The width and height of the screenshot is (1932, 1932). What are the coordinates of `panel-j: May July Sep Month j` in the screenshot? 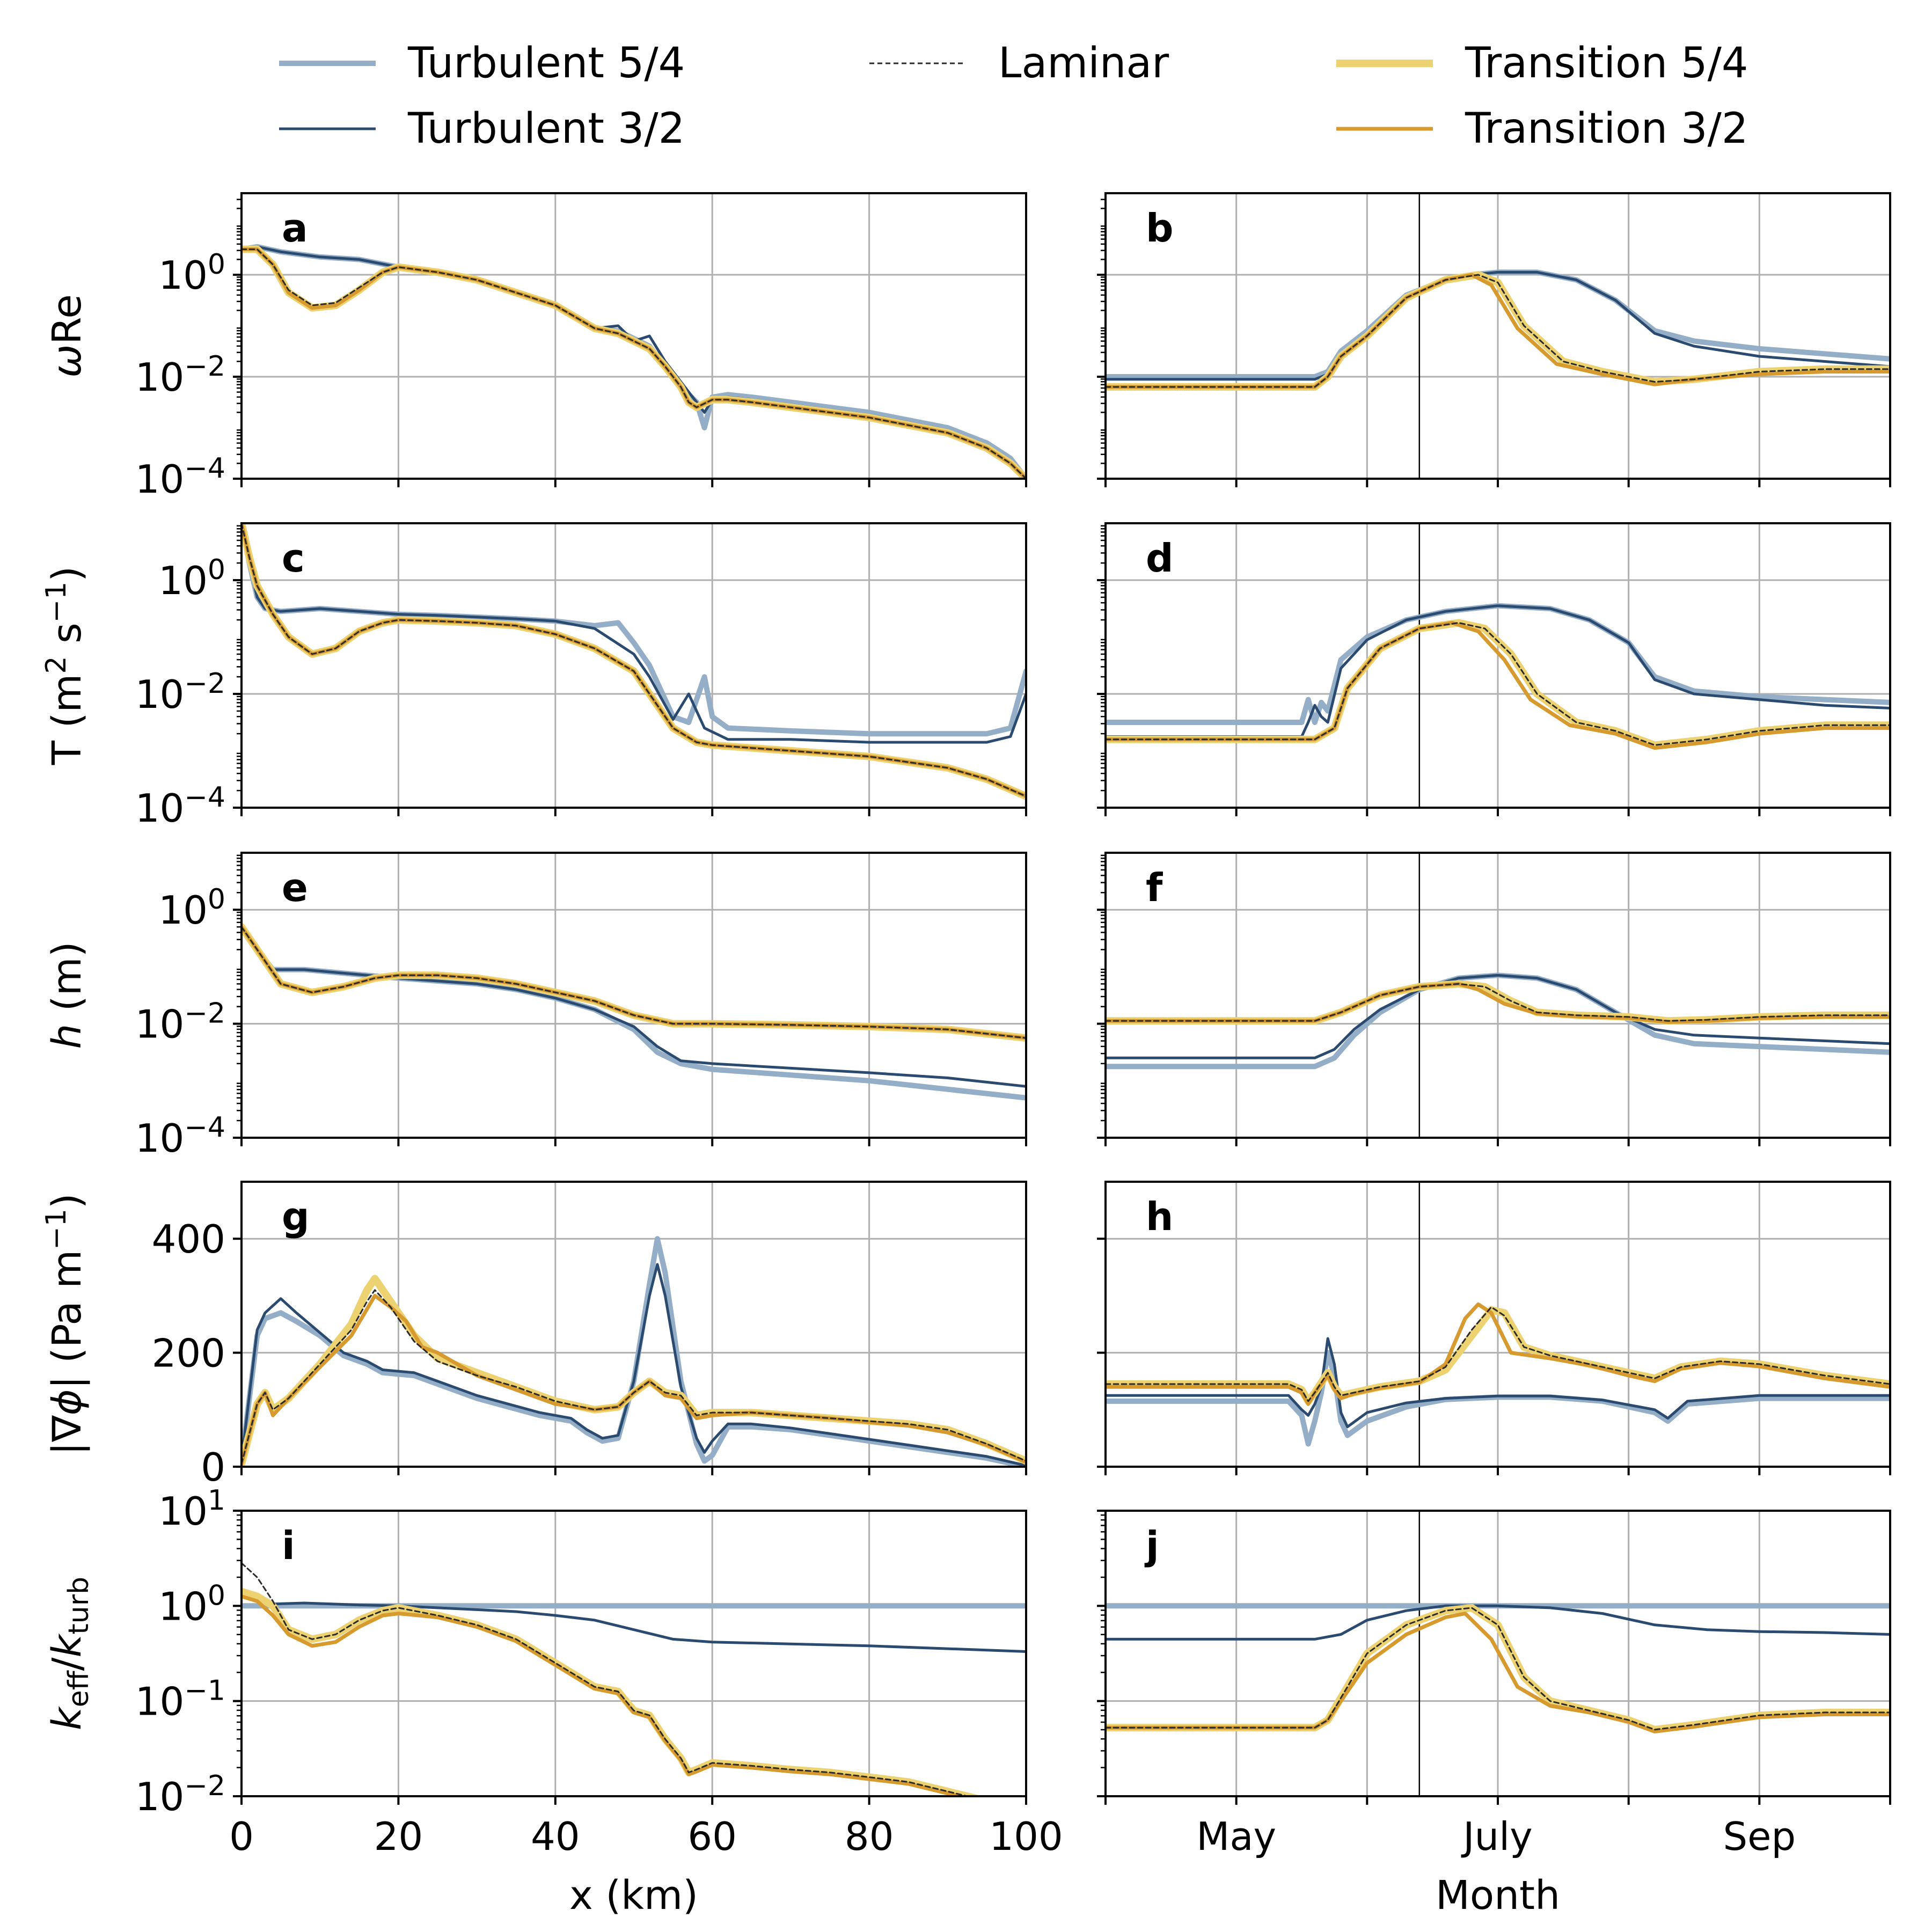 It's located at (1494, 1714).